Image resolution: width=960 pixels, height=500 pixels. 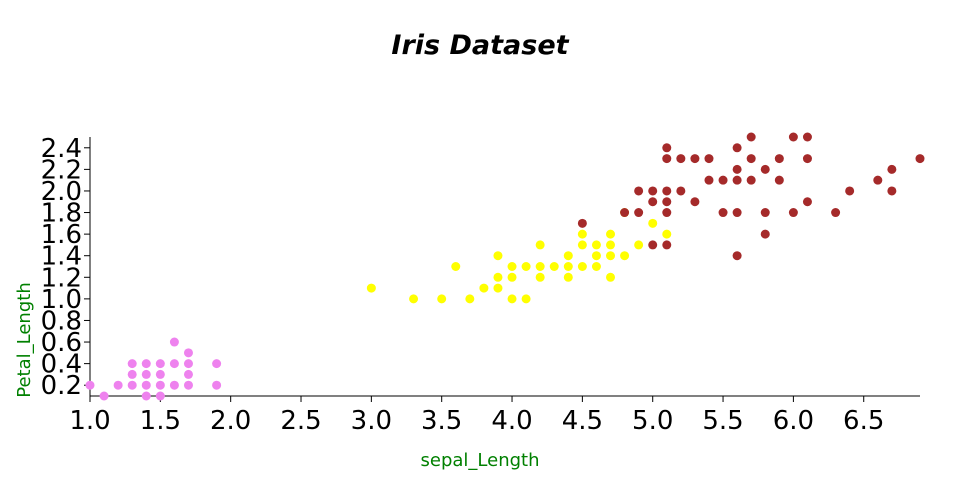 I want to click on y-tick-label: 0.6, so click(x=61, y=343).